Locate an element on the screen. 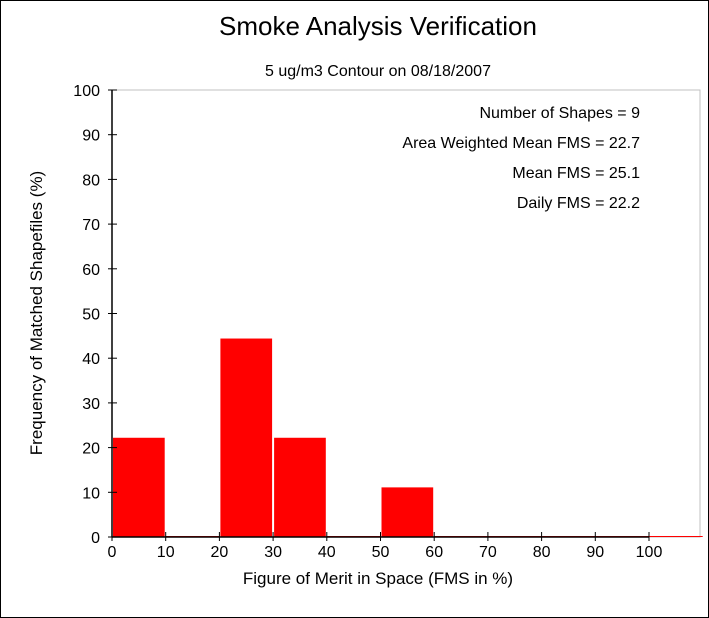 This screenshot has height=618, width=709. y-tick-label-90: 90 is located at coordinates (91, 136).